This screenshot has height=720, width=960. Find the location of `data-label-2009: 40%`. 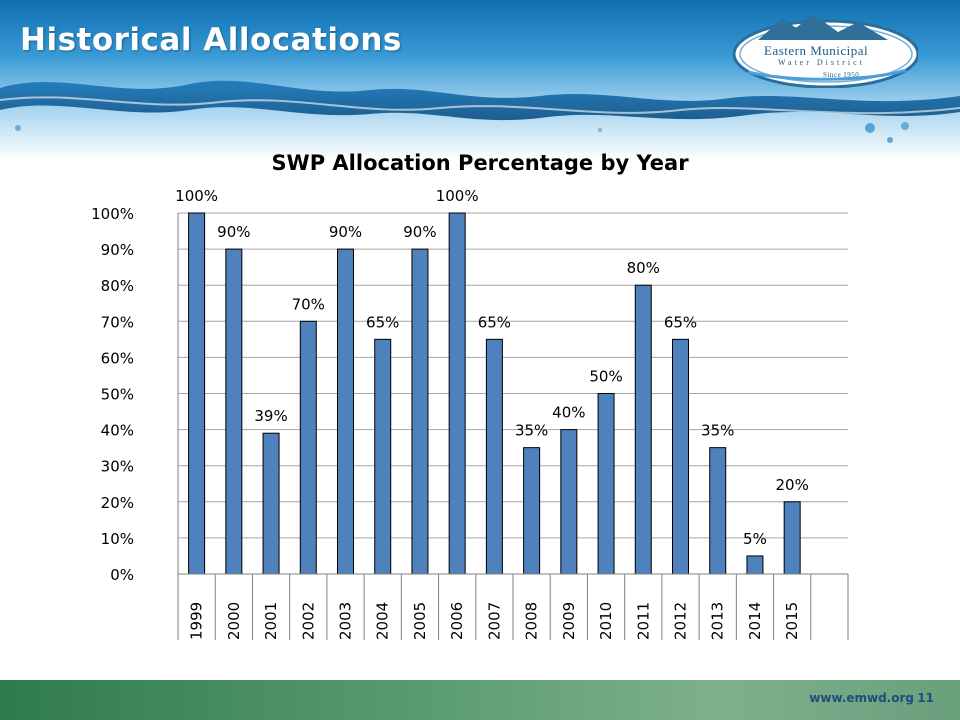

data-label-2009: 40% is located at coordinates (568, 413).